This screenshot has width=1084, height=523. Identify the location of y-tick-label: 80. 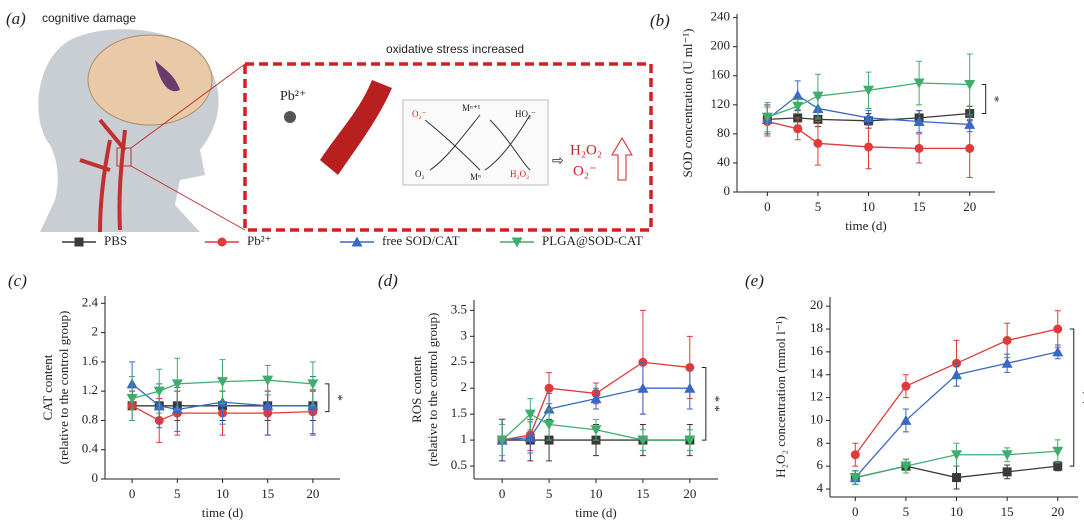
(723, 132).